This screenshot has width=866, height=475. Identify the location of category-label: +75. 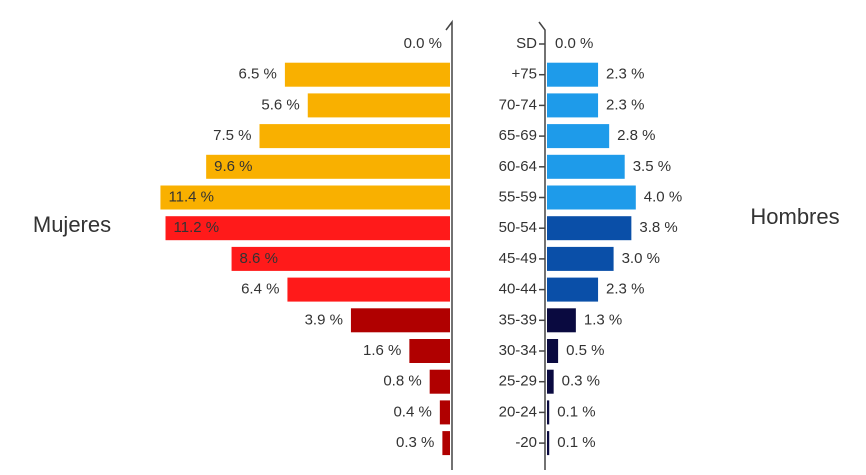
(524, 74).